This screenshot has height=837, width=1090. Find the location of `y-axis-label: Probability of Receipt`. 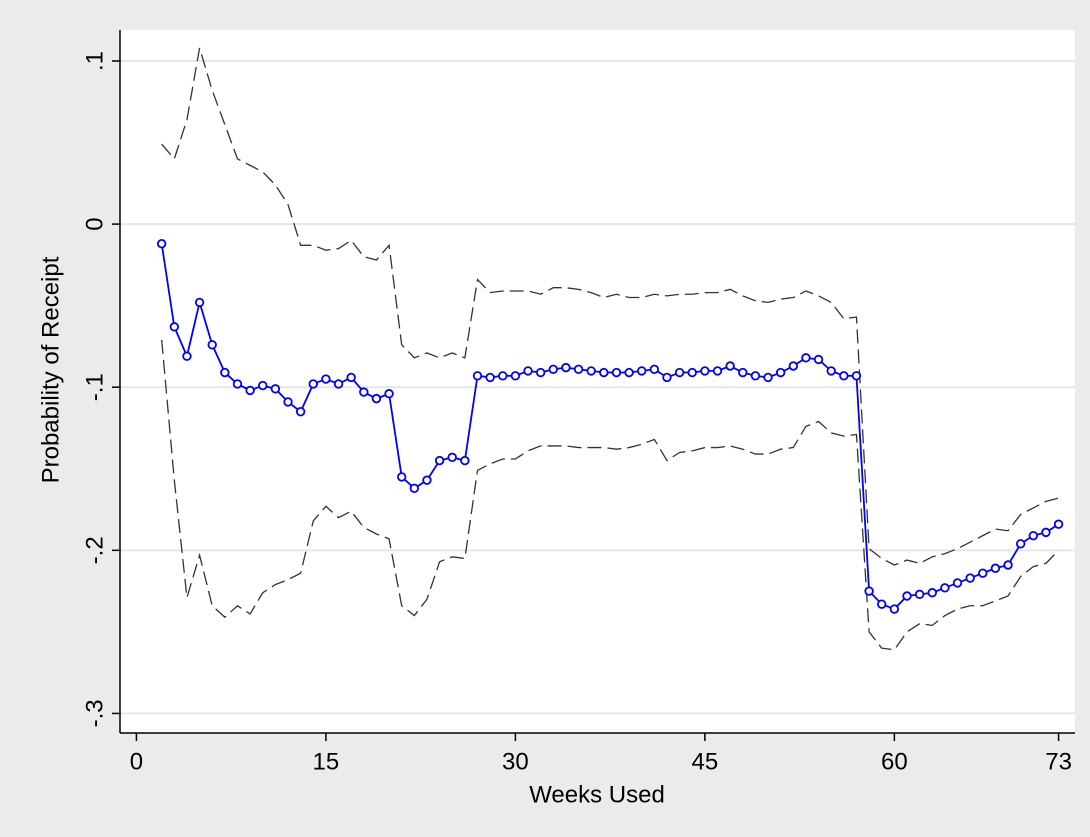

y-axis-label: Probability of Receipt is located at coordinates (50, 369).